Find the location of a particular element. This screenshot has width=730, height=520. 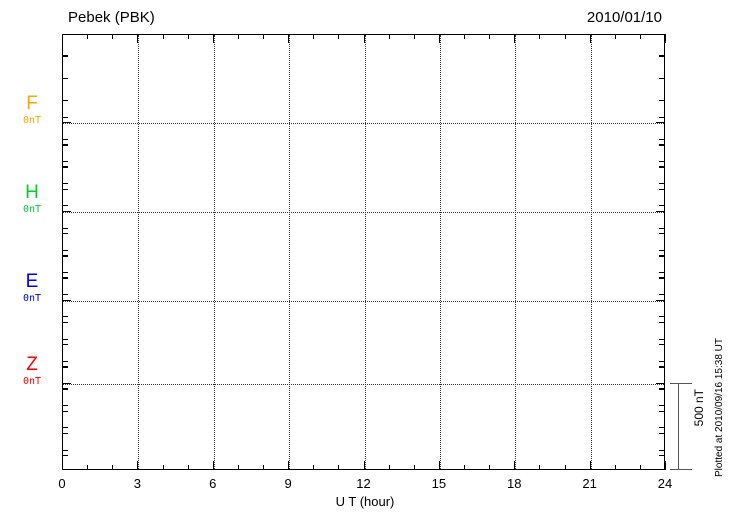

x-tick-label: 6 is located at coordinates (213, 483).